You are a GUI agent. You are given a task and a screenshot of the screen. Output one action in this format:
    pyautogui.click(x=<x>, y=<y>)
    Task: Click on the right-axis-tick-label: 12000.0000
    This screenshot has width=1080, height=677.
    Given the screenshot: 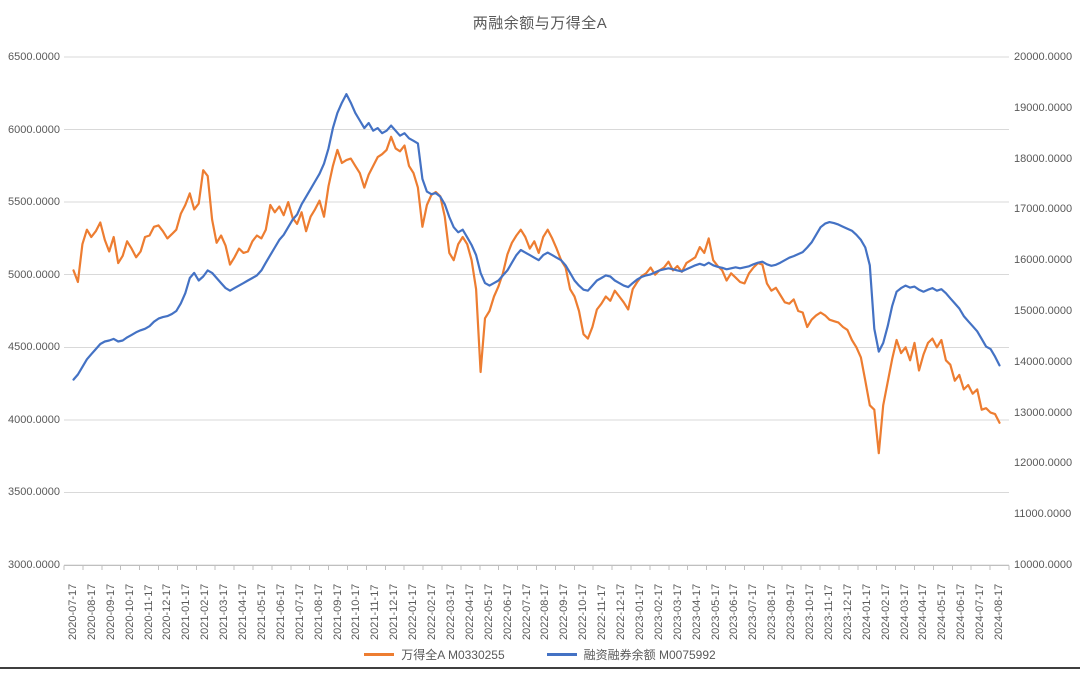 What is the action you would take?
    pyautogui.click(x=1043, y=463)
    